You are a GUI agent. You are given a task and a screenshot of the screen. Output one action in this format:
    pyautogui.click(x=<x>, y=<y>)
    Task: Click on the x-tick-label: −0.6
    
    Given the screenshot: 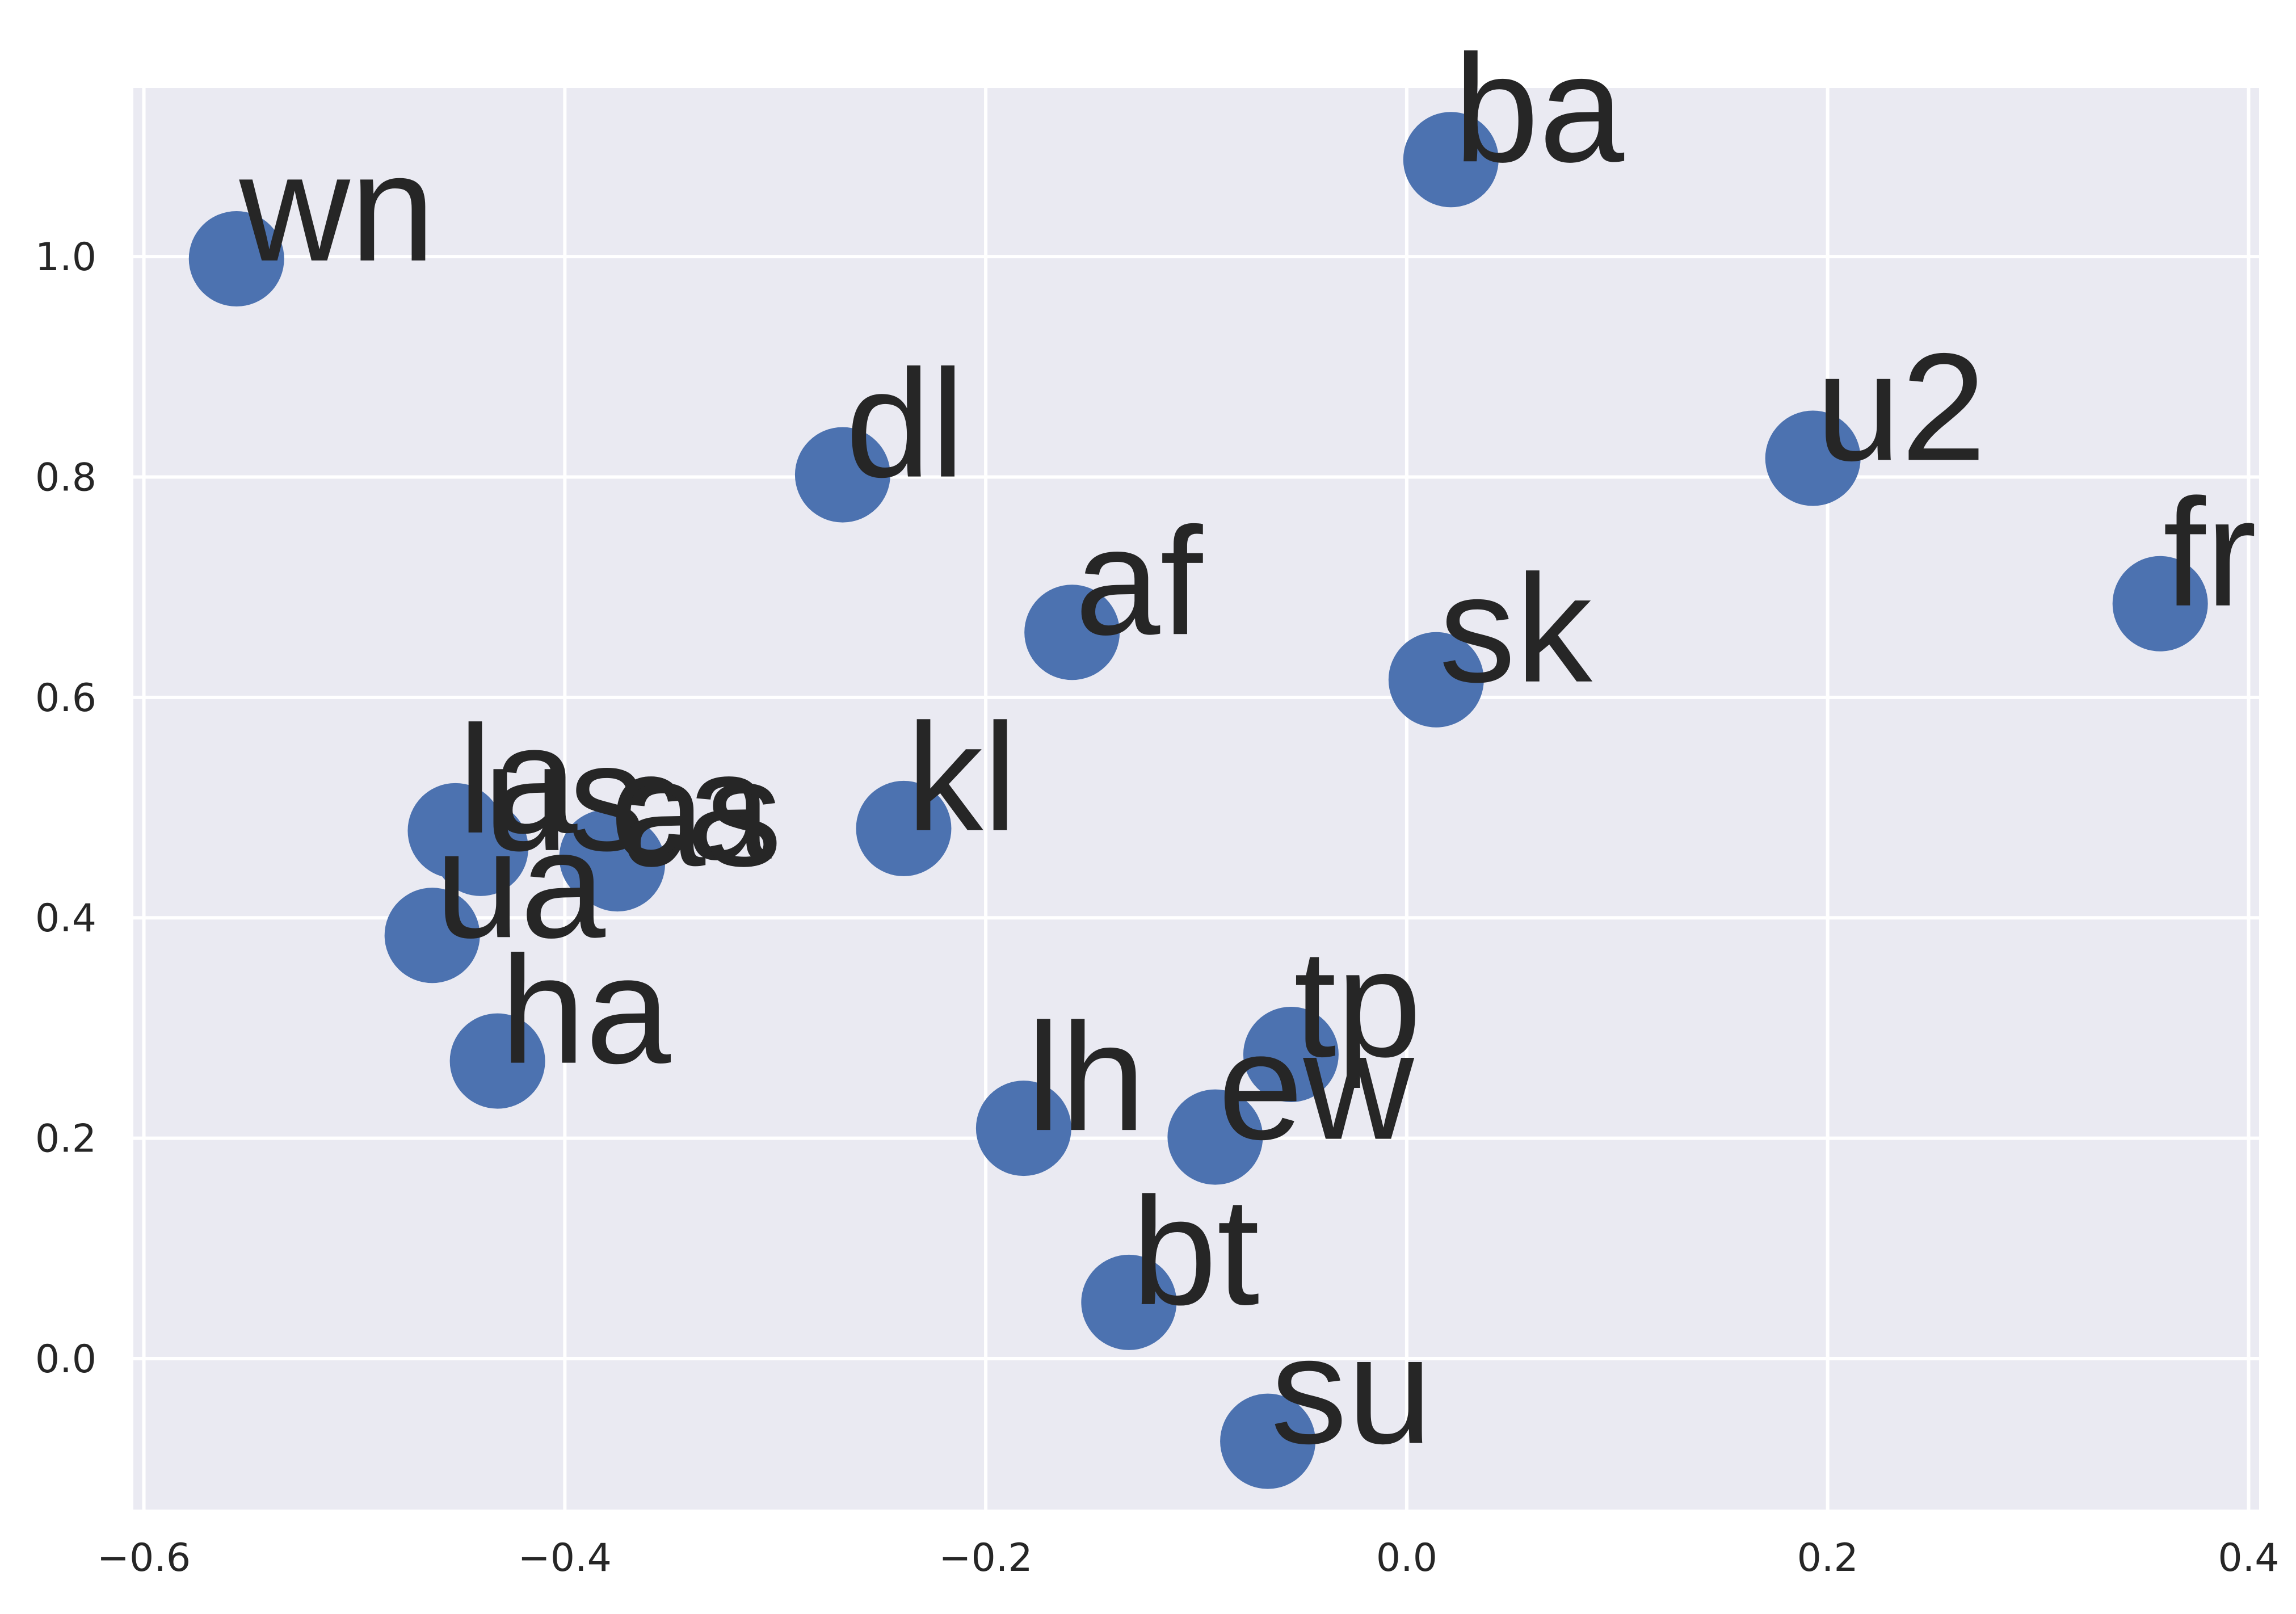 What is the action you would take?
    pyautogui.click(x=144, y=1558)
    